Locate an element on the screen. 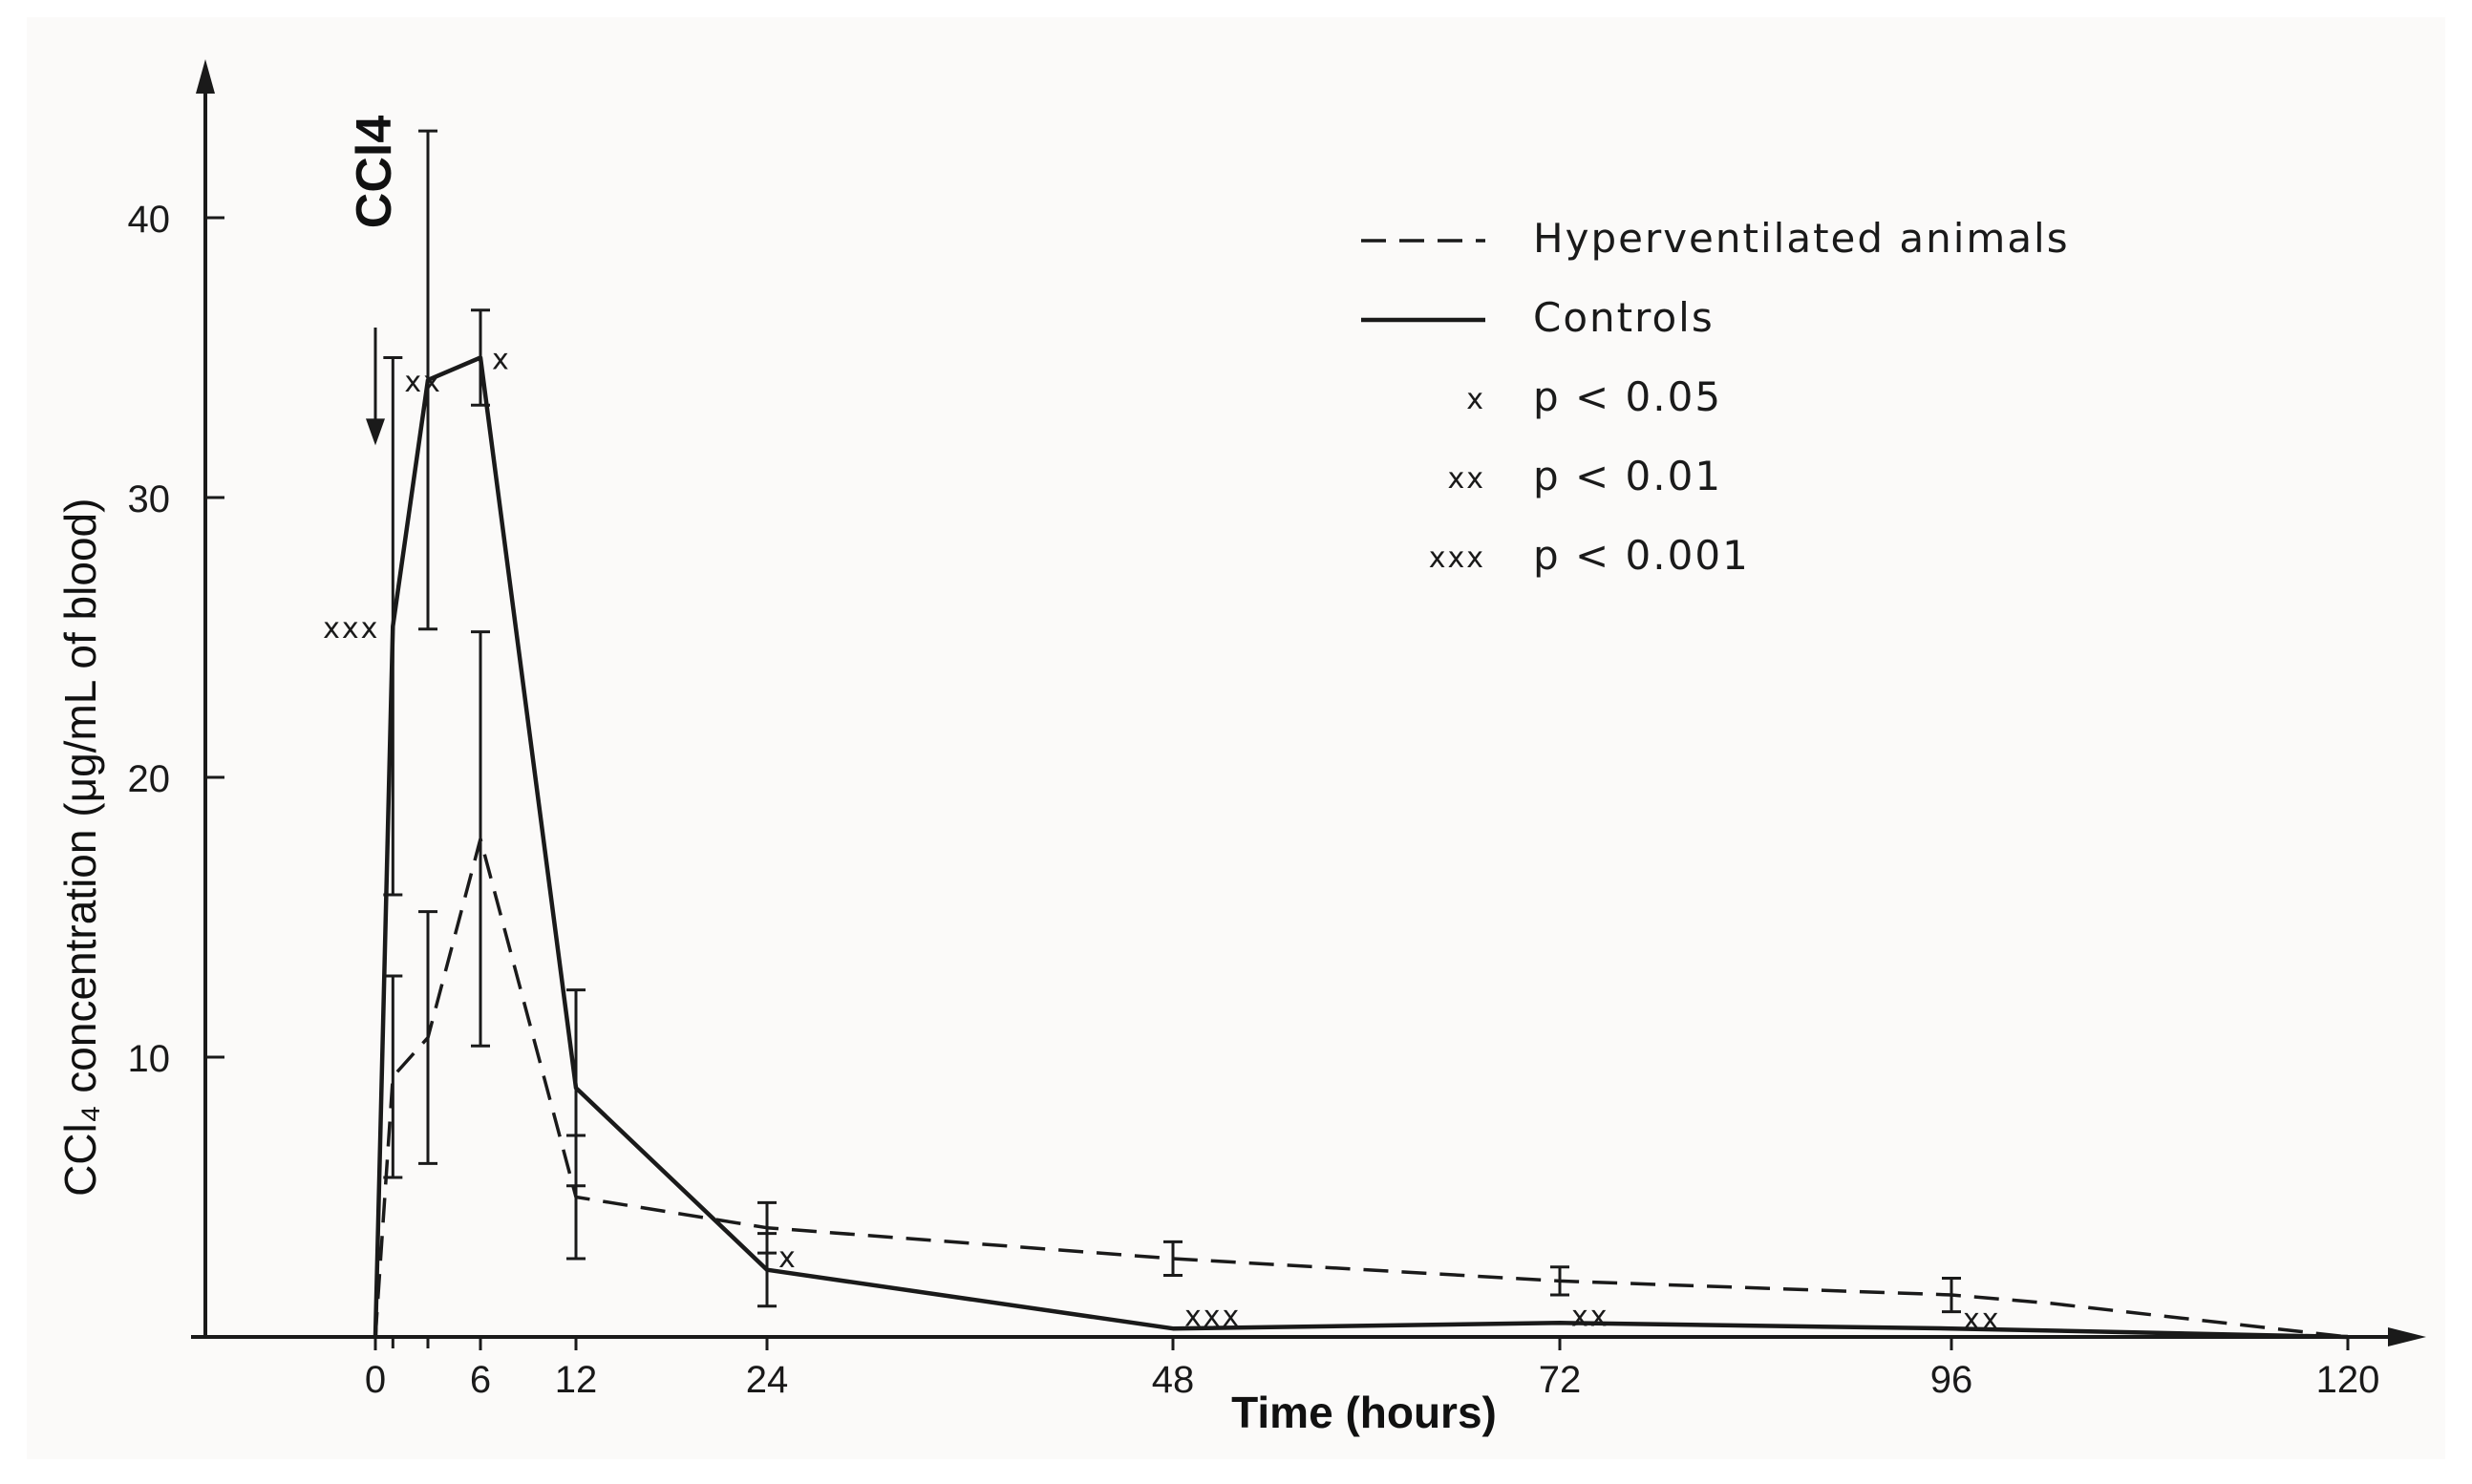 This screenshot has height=1484, width=2472. y-tick-label: 40 is located at coordinates (149, 220).